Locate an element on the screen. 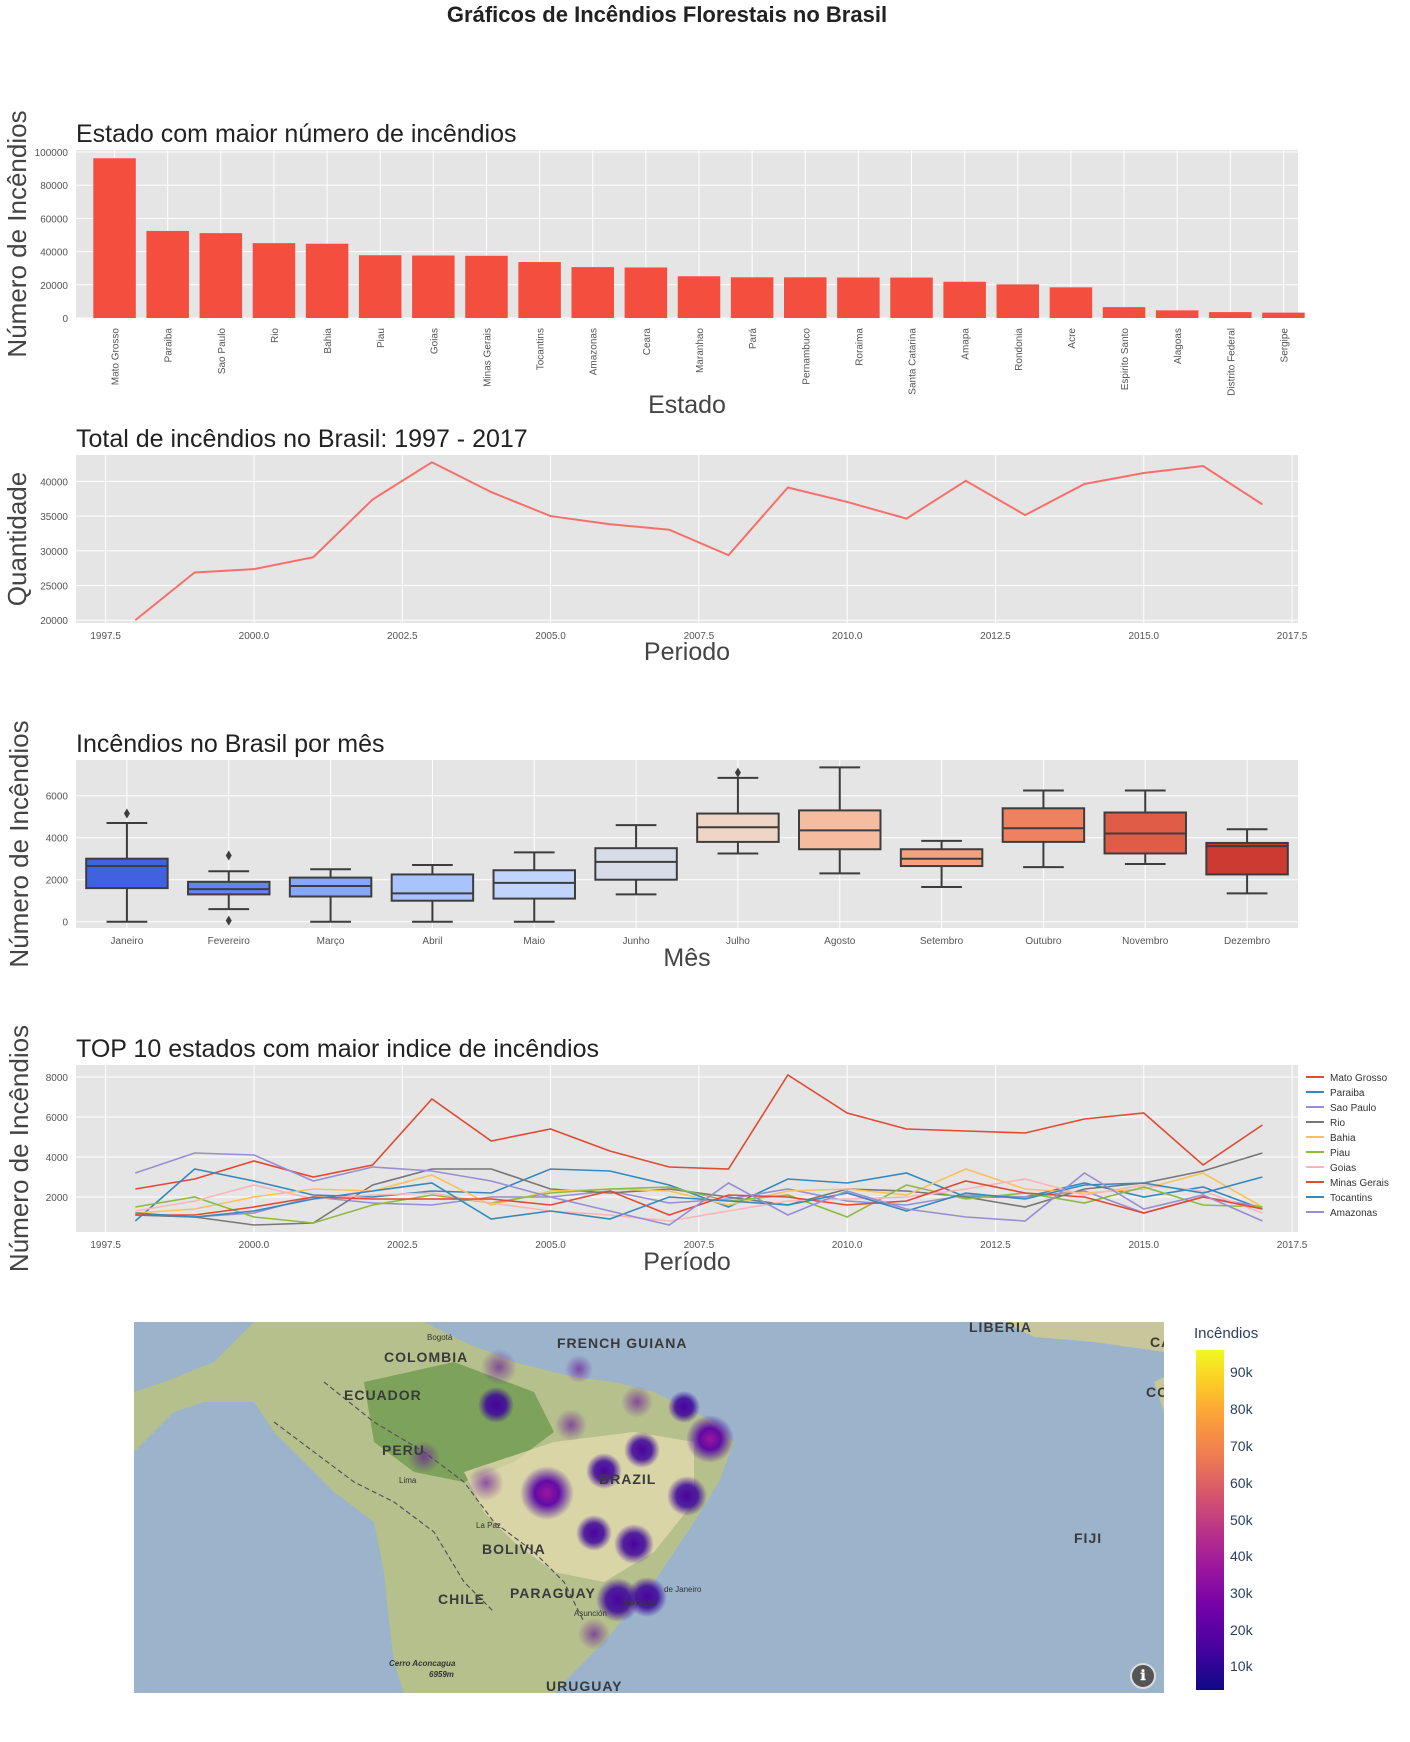 This screenshot has width=1410, height=1742. x-tick-label: Alagoas is located at coordinates (1178, 346).